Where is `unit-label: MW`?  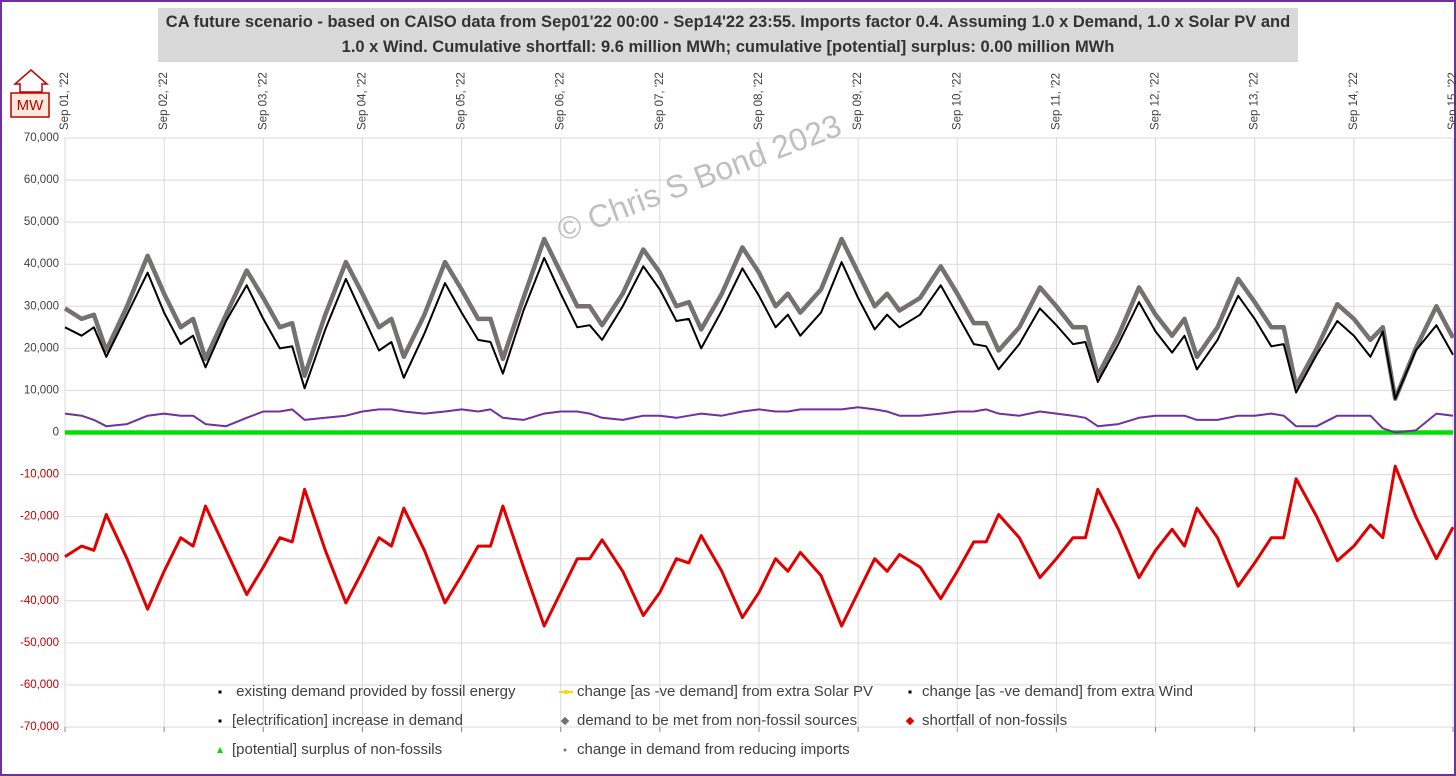 unit-label: MW is located at coordinates (30, 105).